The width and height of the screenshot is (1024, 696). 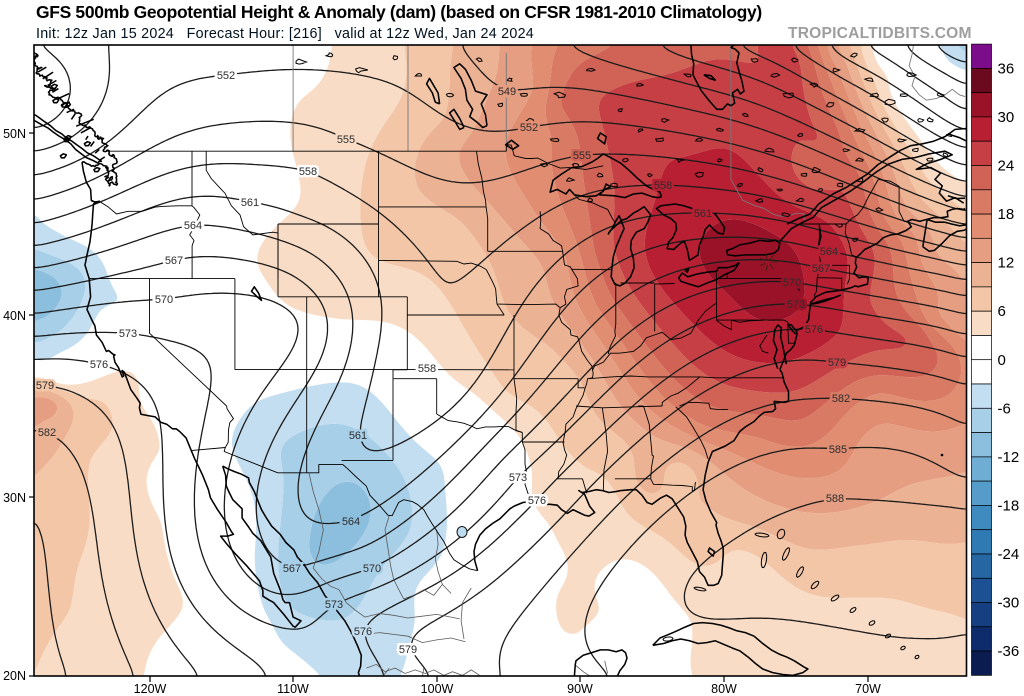 What do you see at coordinates (1009, 457) in the screenshot?
I see `svg-text: -12` at bounding box center [1009, 457].